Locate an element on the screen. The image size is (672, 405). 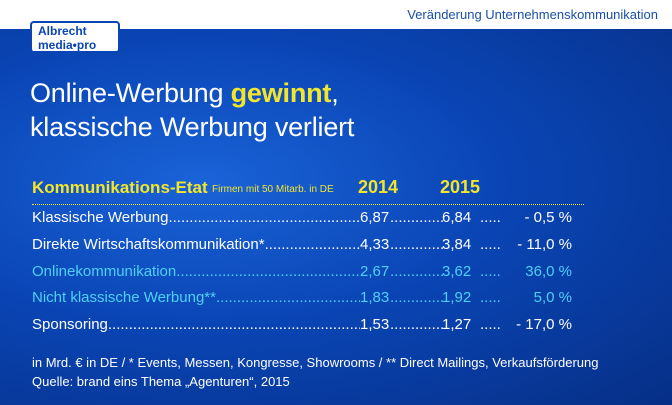
column-header: 2015 is located at coordinates (460, 187).